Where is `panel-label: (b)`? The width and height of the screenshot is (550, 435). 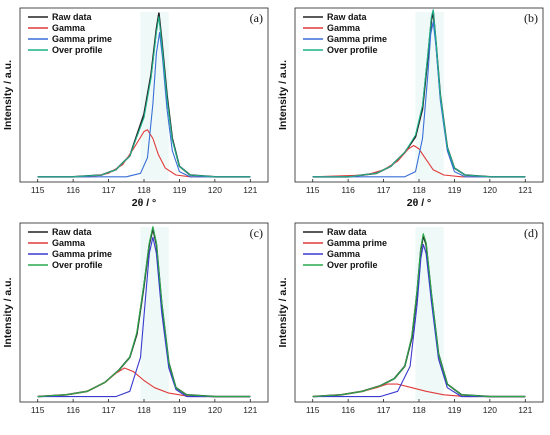 panel-label: (b) is located at coordinates (531, 18).